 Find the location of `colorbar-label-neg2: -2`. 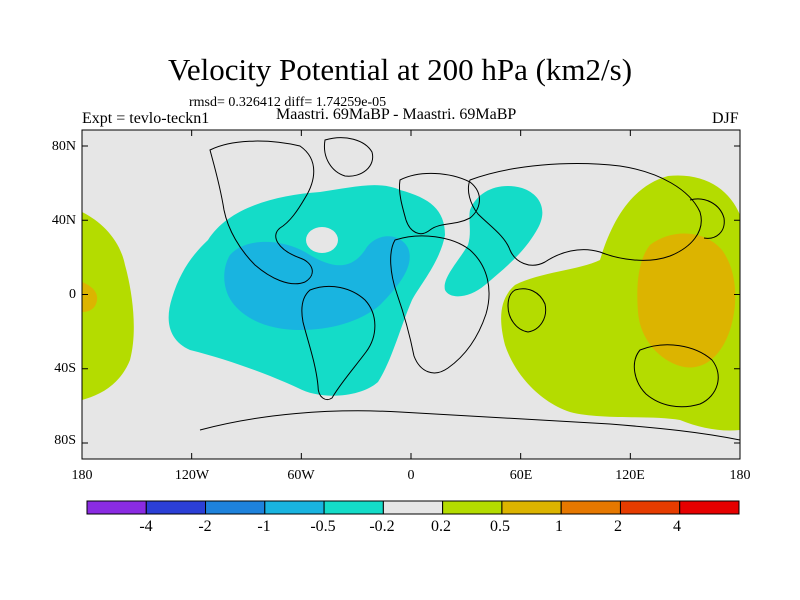

colorbar-label-neg2: -2 is located at coordinates (205, 526).